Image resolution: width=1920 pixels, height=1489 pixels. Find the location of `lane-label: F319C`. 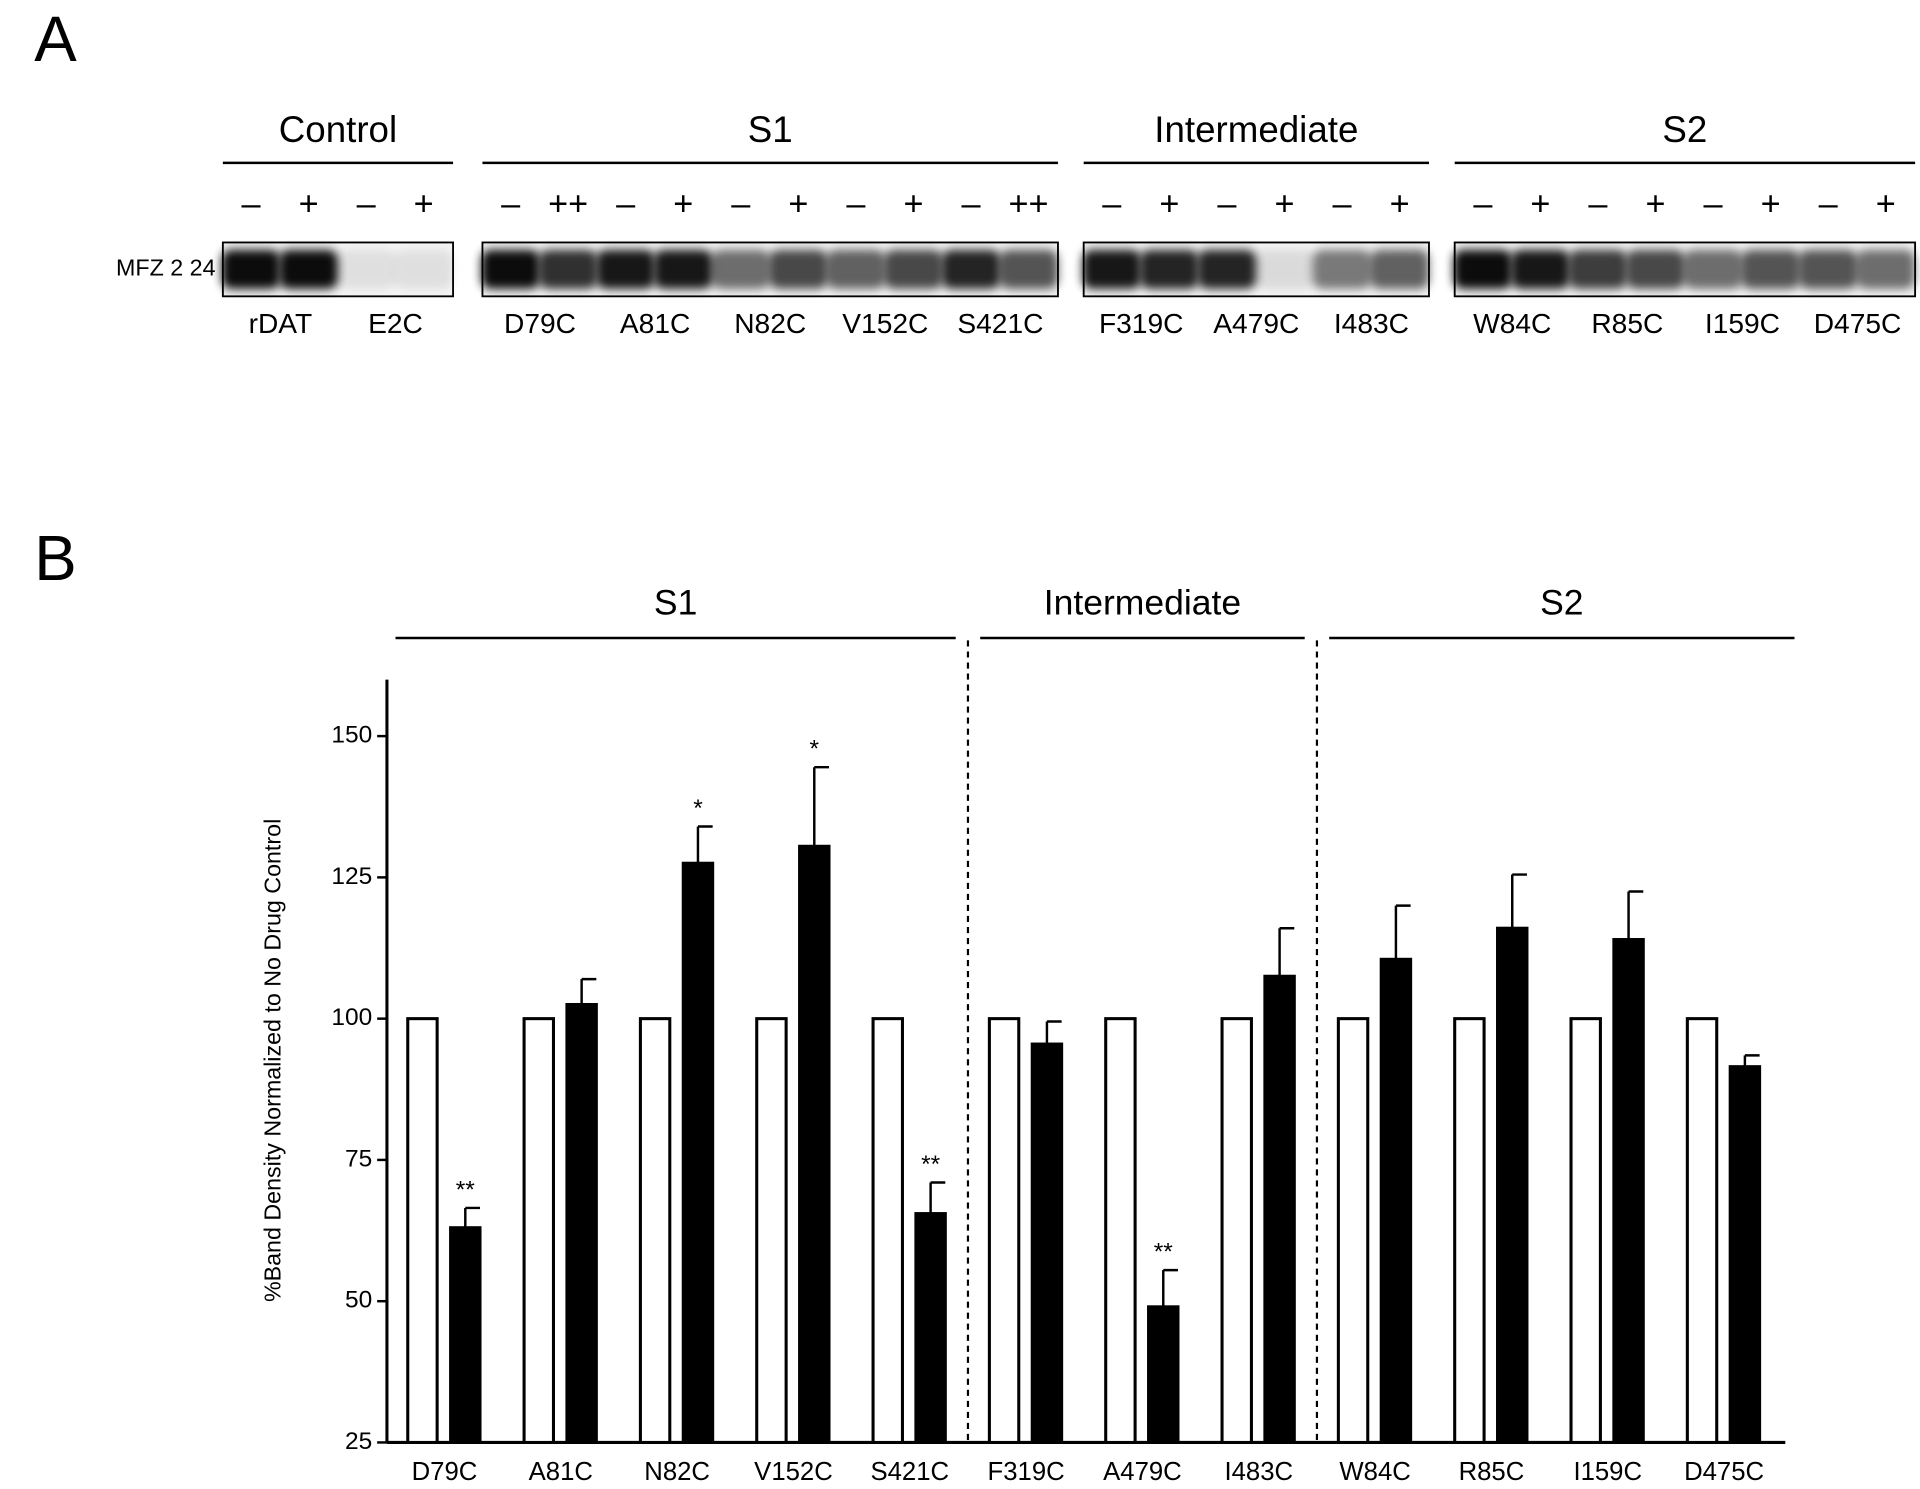

lane-label: F319C is located at coordinates (1141, 323).